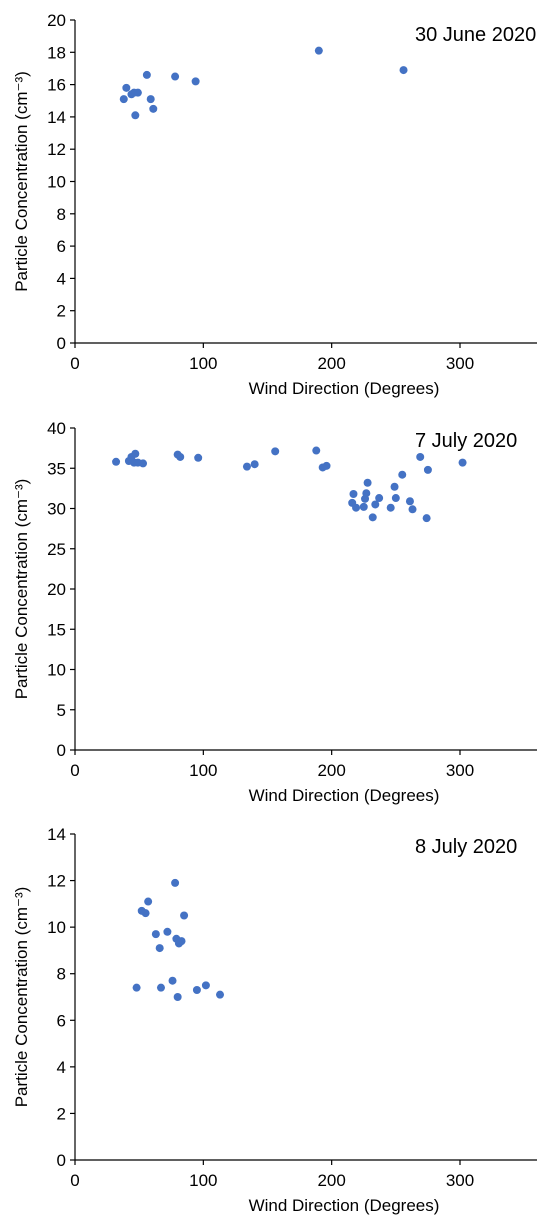 This screenshot has width=559, height=1219. What do you see at coordinates (56, 881) in the screenshot?
I see `y-tick-label: 12` at bounding box center [56, 881].